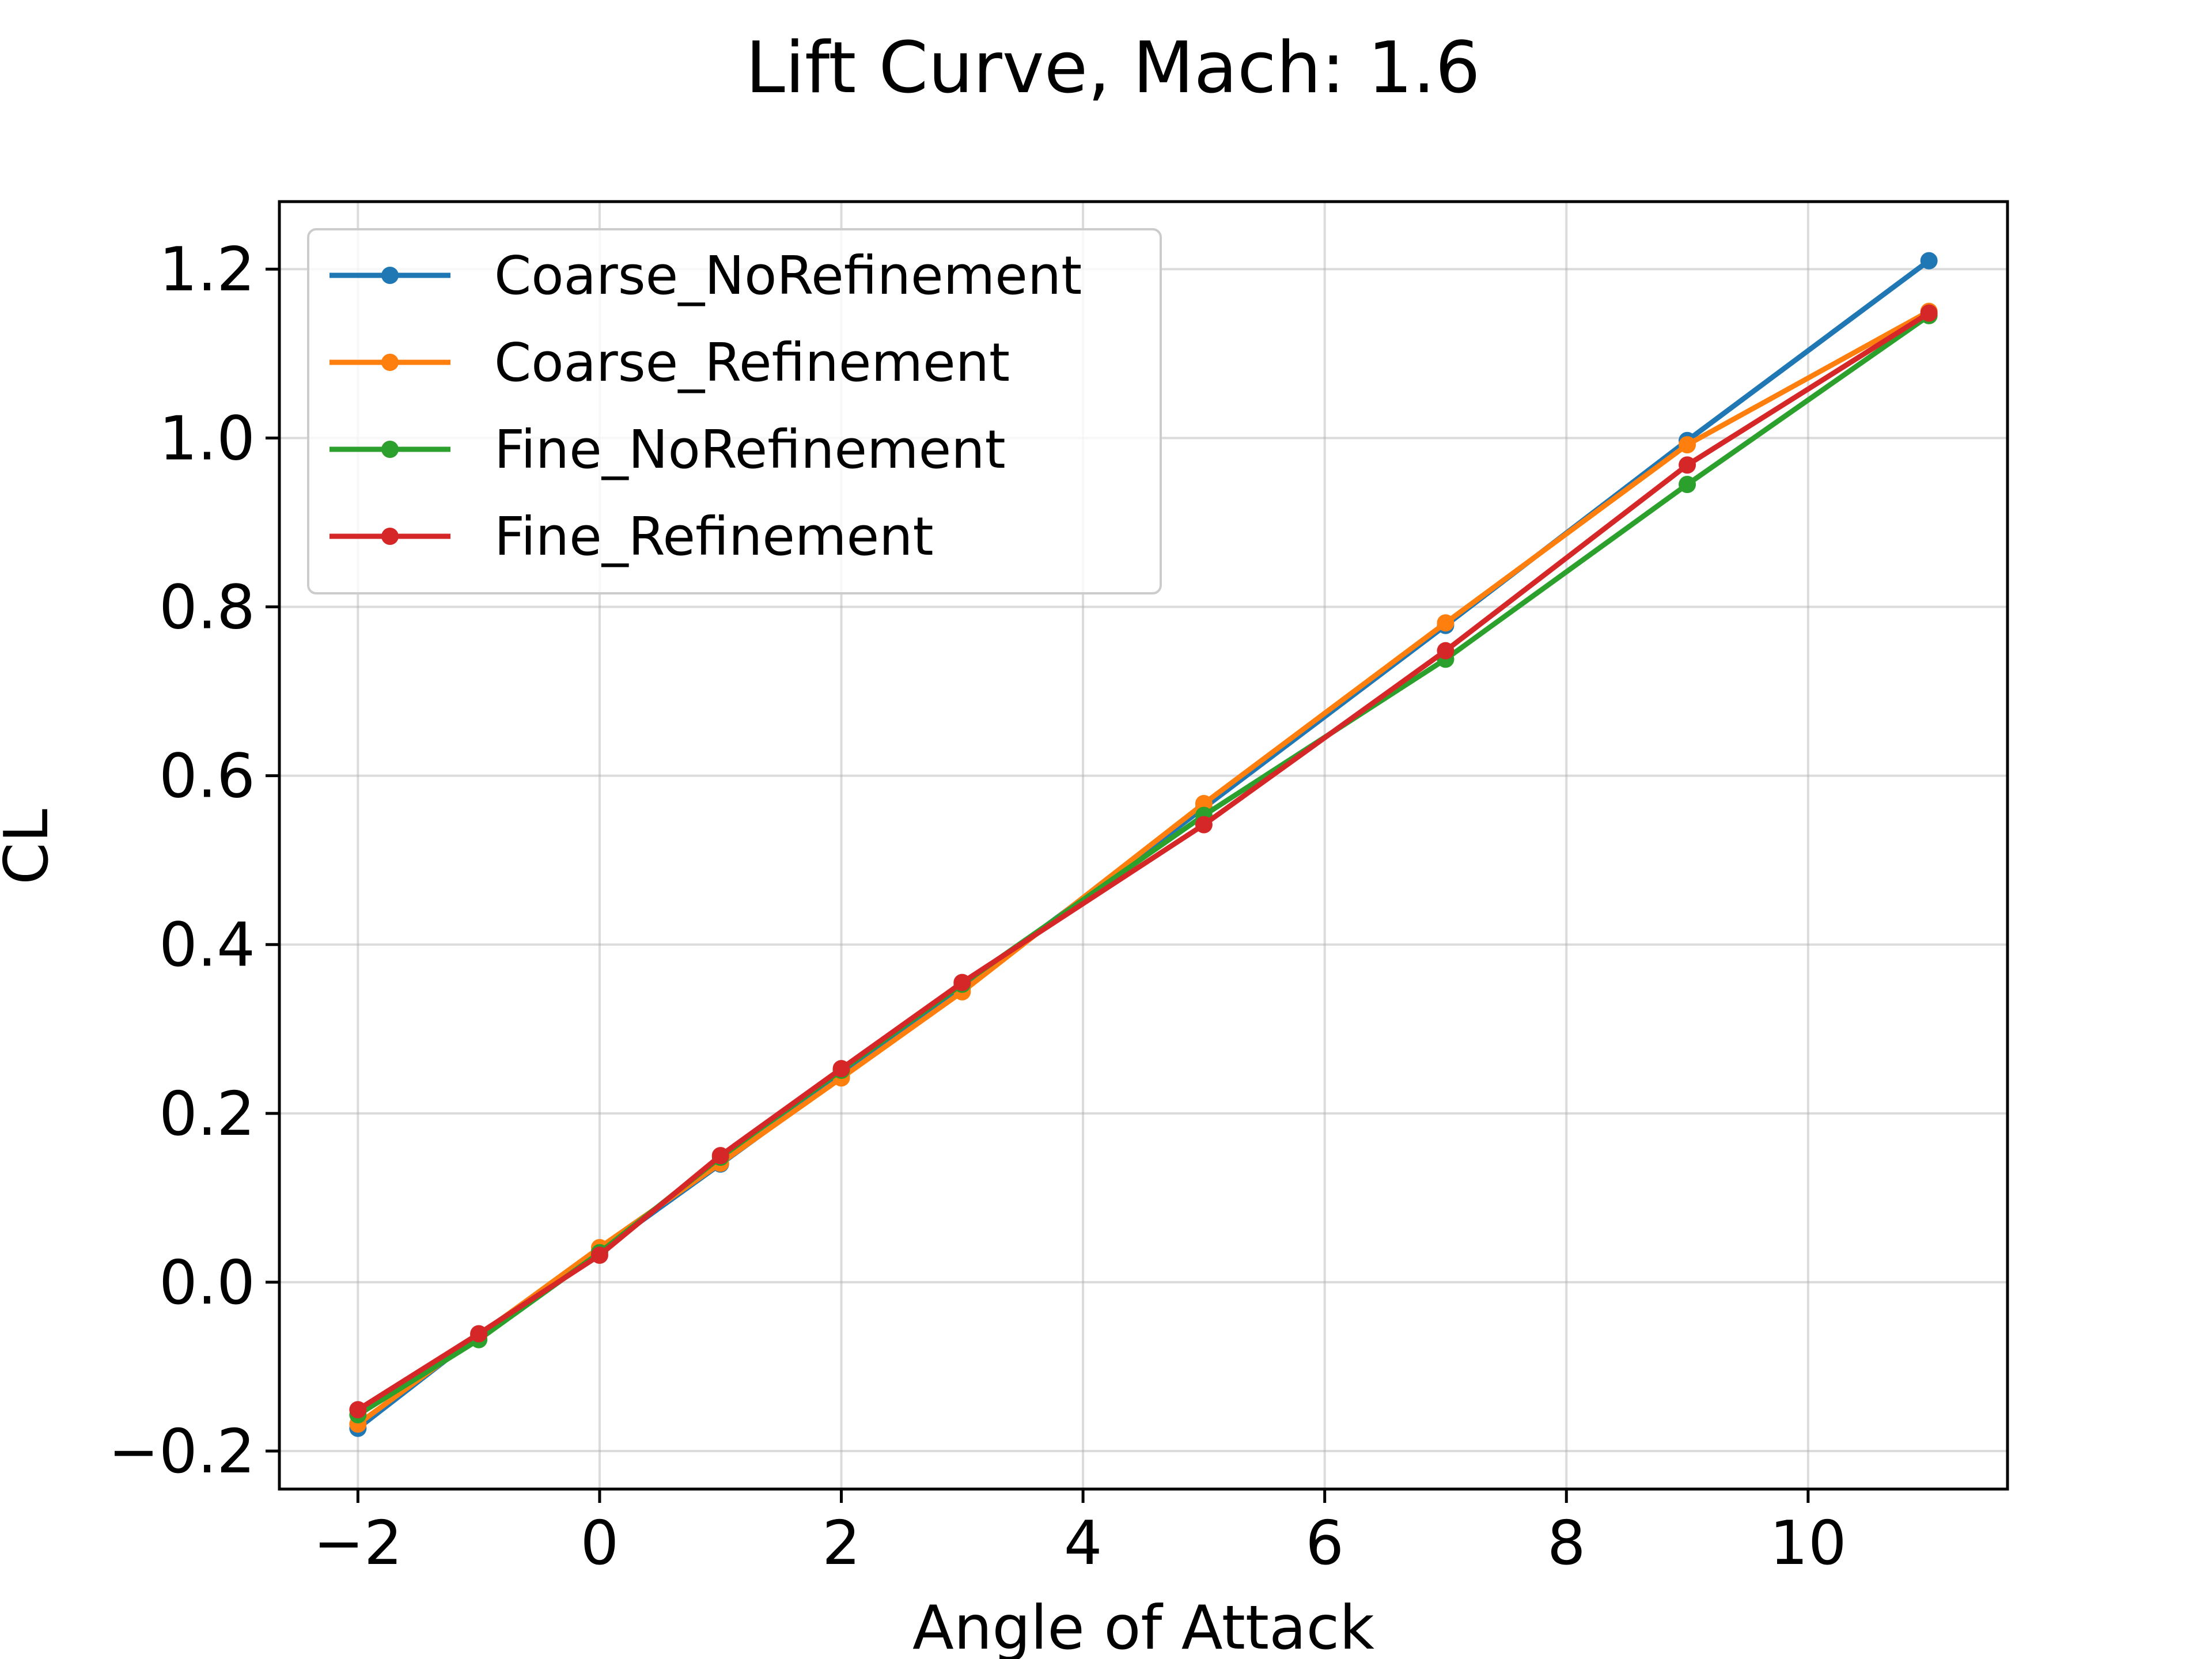  Describe the element at coordinates (207, 945) in the screenshot. I see `y-tick-label: 0.4` at that location.